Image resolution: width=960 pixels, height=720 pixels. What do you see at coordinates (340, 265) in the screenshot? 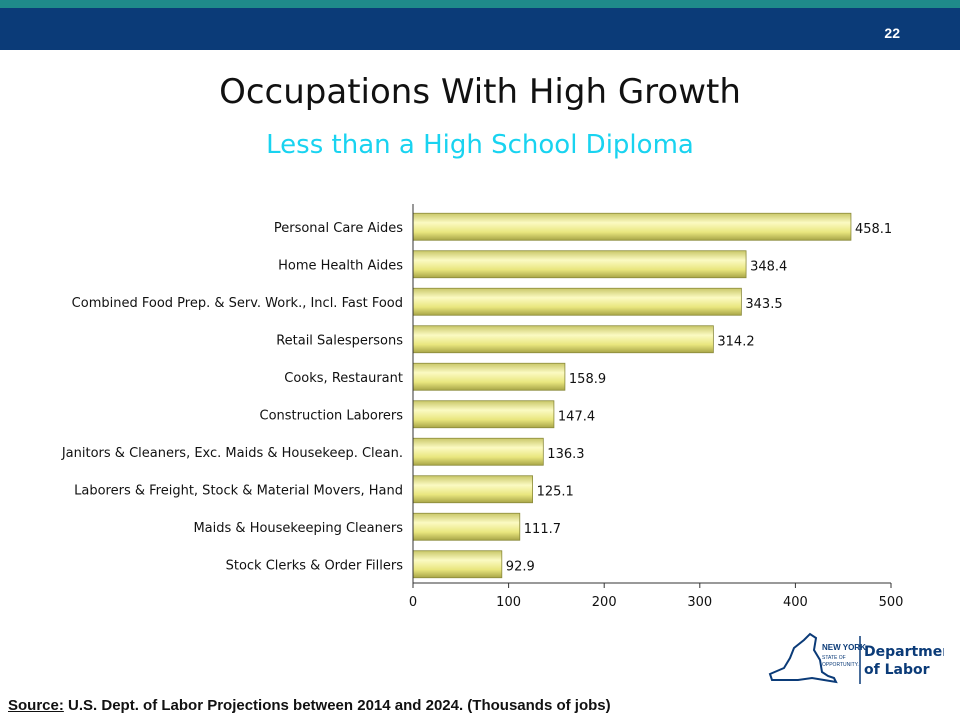
I see `category-label: Home Health Aides` at bounding box center [340, 265].